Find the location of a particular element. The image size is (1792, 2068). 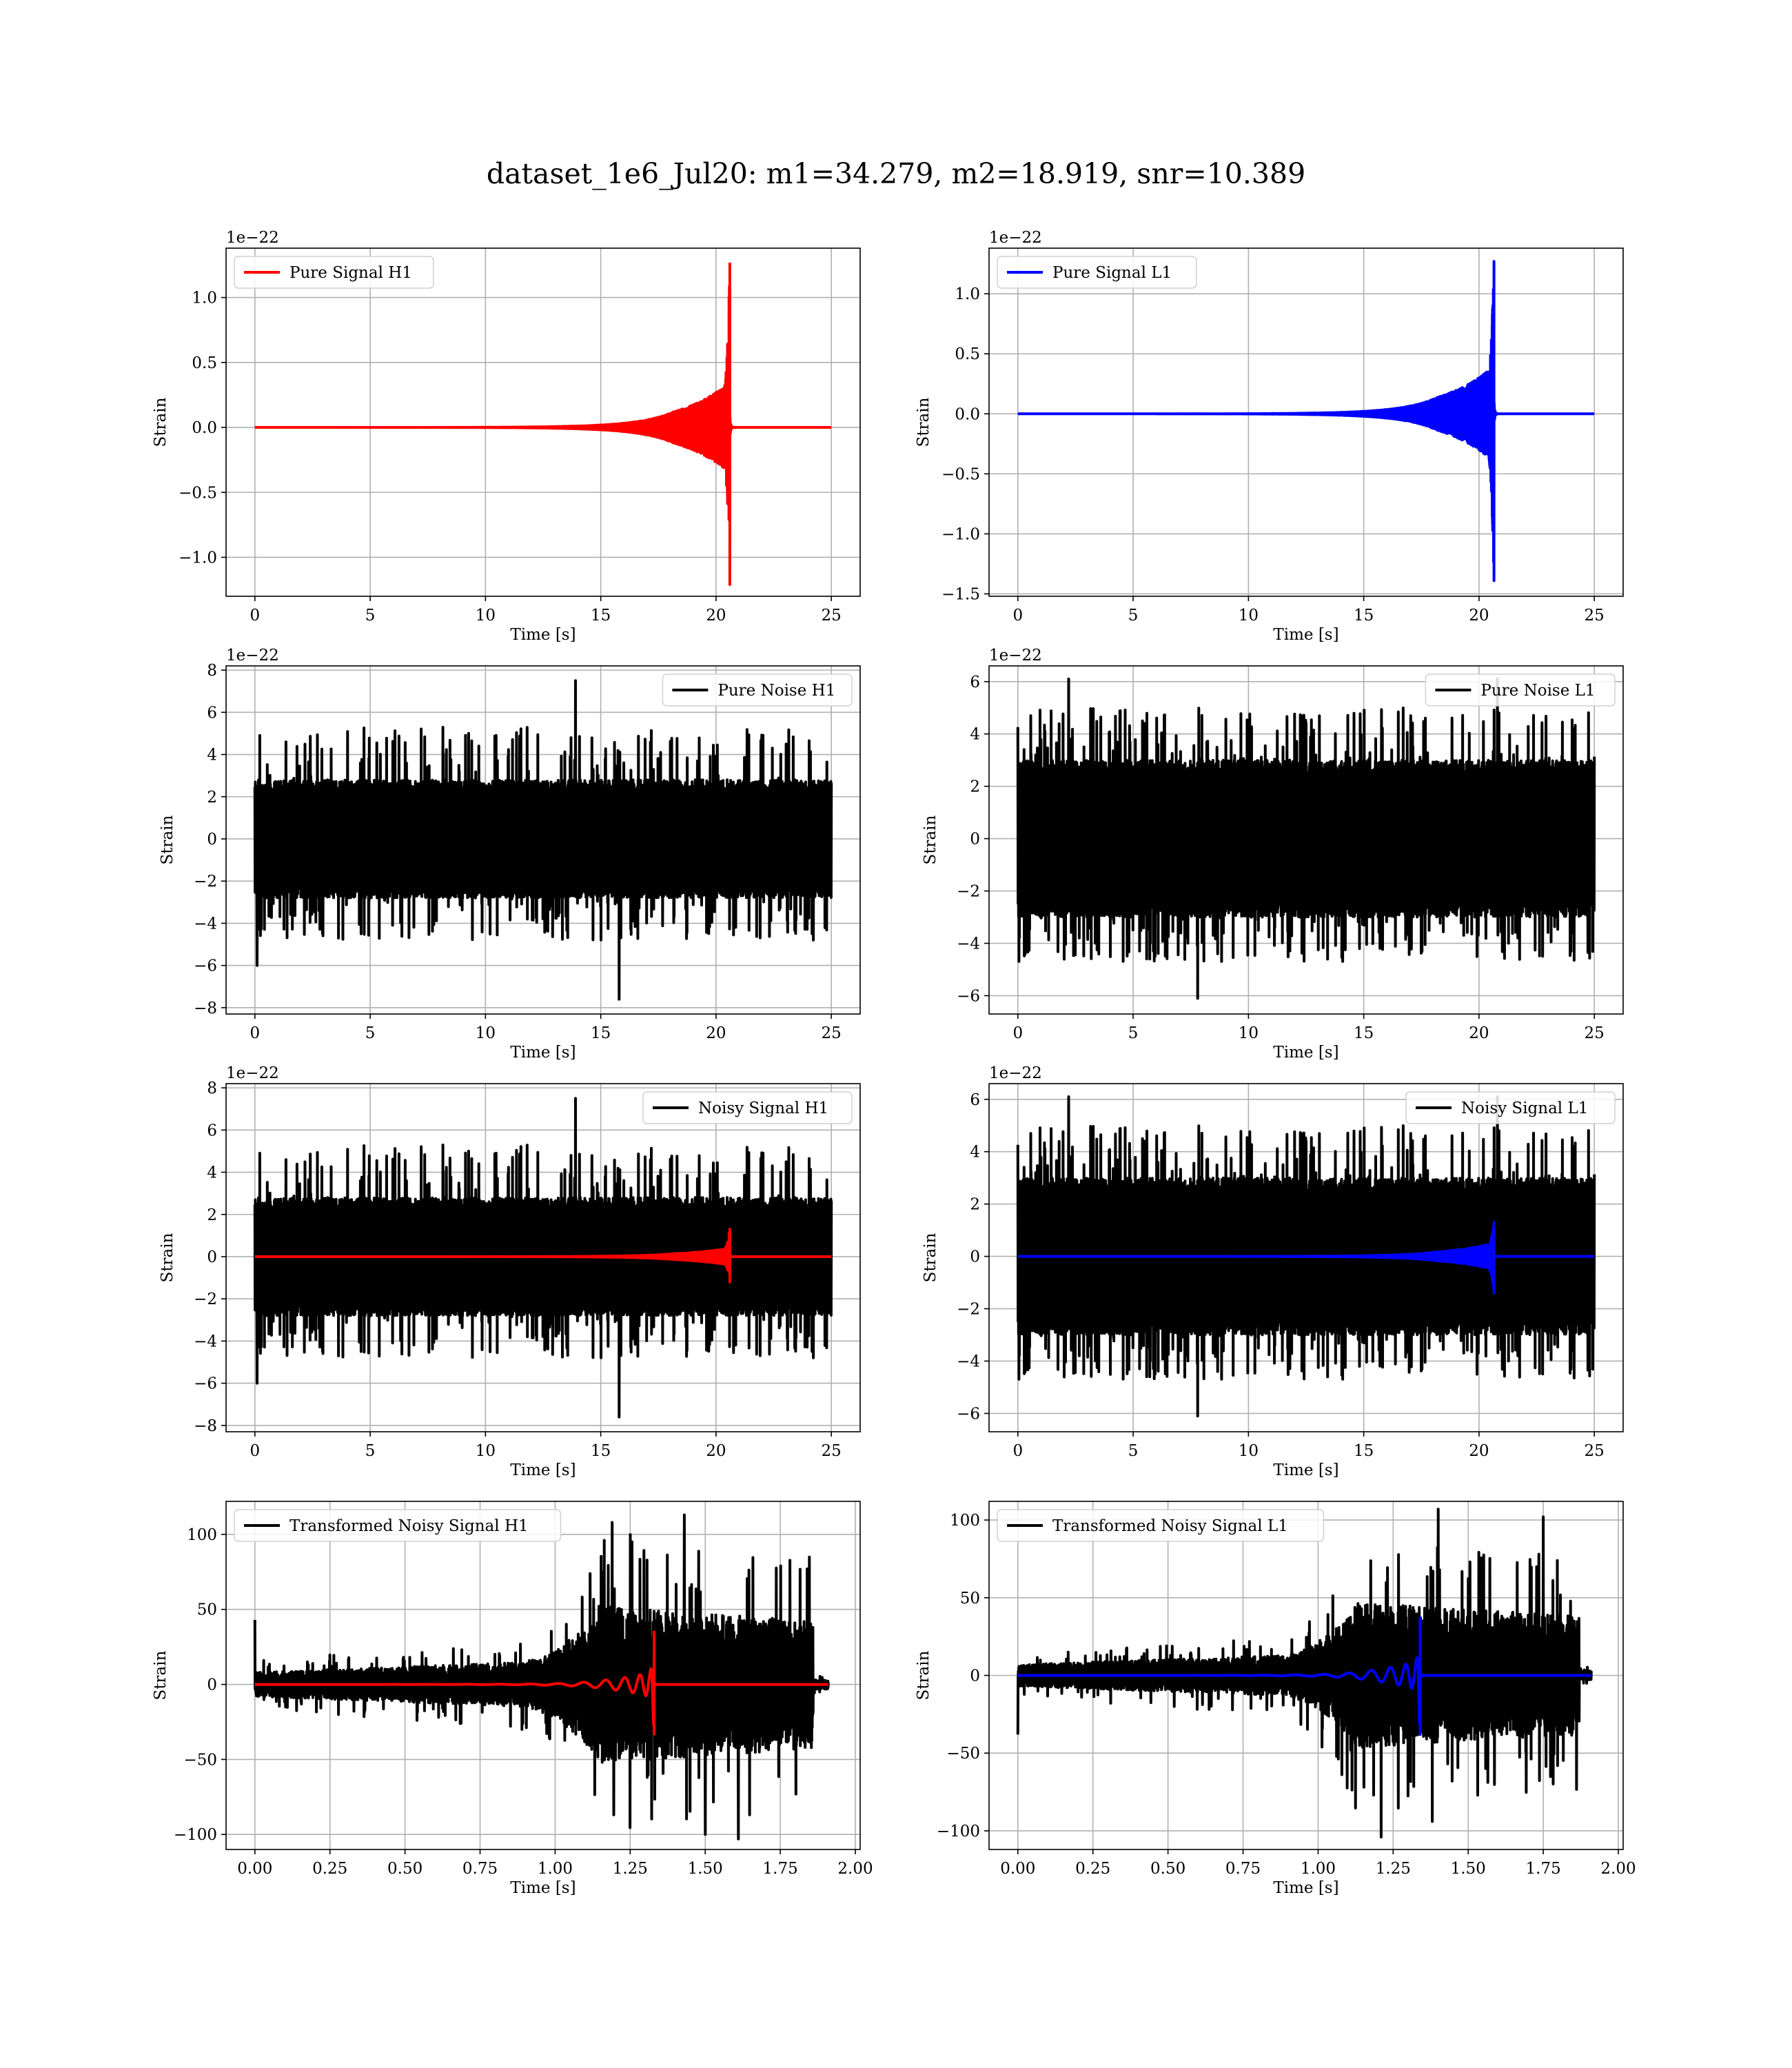

series-line-pure-noise-h1 is located at coordinates (543, 840).